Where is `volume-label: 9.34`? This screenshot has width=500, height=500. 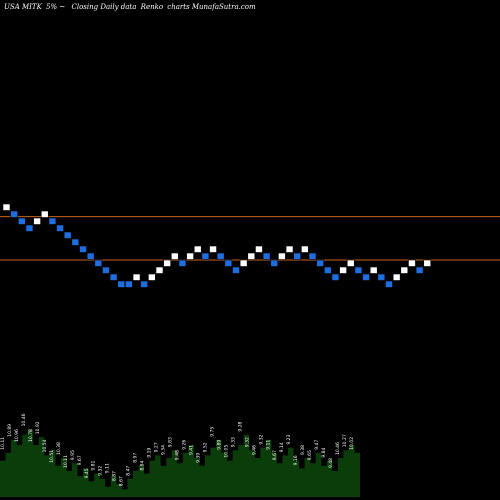 volume-label: 9.34 is located at coordinates (164, 450).